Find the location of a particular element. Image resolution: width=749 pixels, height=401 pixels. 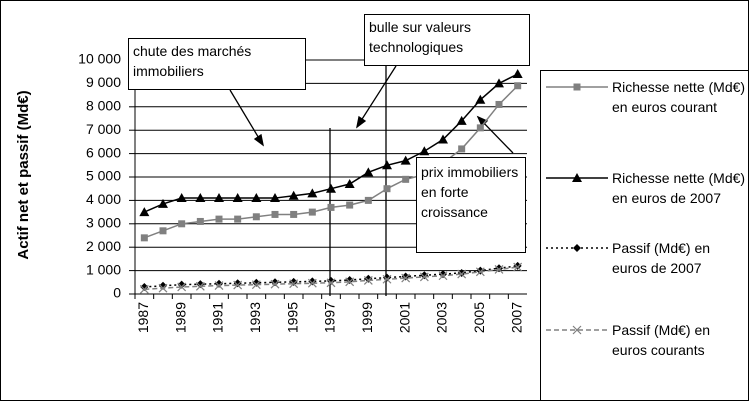

x-tick-label: 1989 is located at coordinates (180, 317).